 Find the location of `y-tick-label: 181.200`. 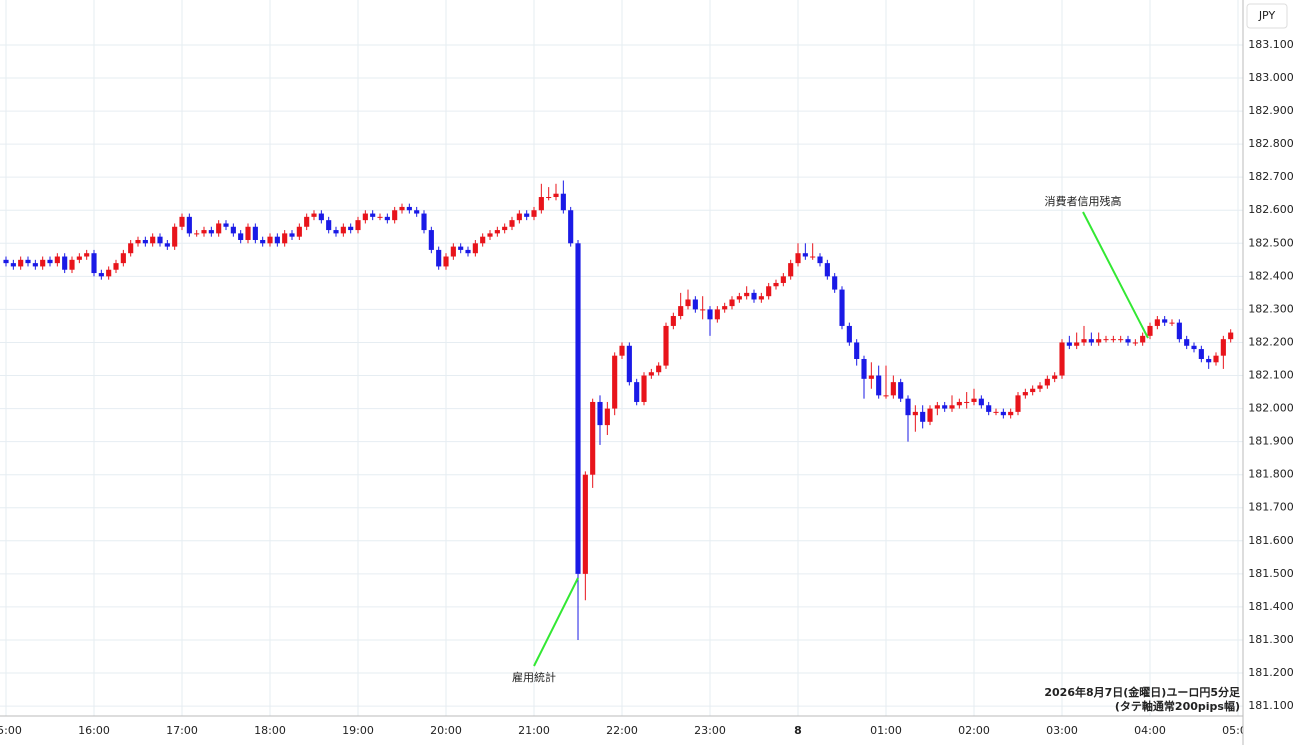

y-tick-label: 181.200 is located at coordinates (1271, 672).